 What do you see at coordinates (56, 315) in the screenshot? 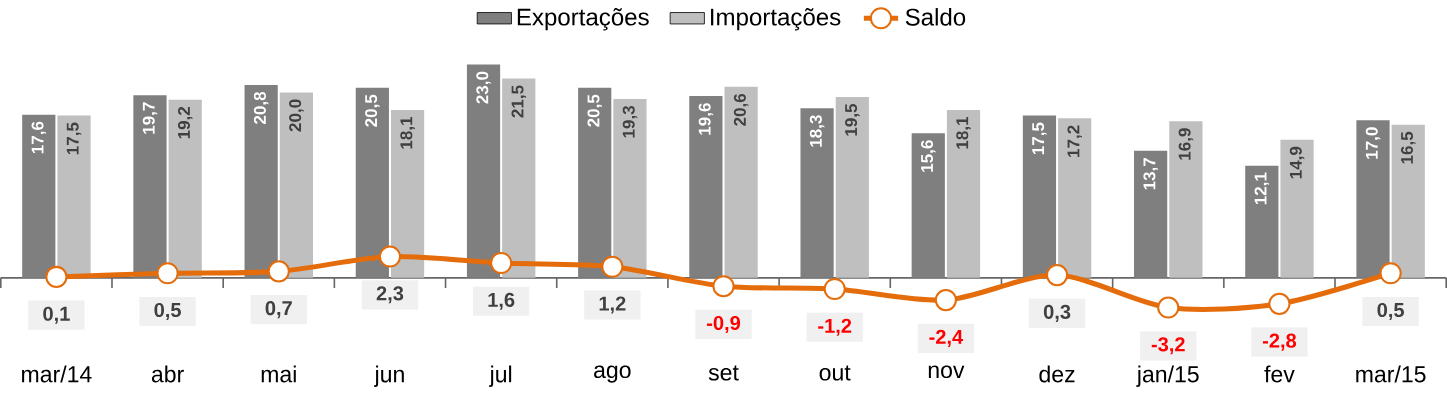
I see `data-label: 0,1` at bounding box center [56, 315].